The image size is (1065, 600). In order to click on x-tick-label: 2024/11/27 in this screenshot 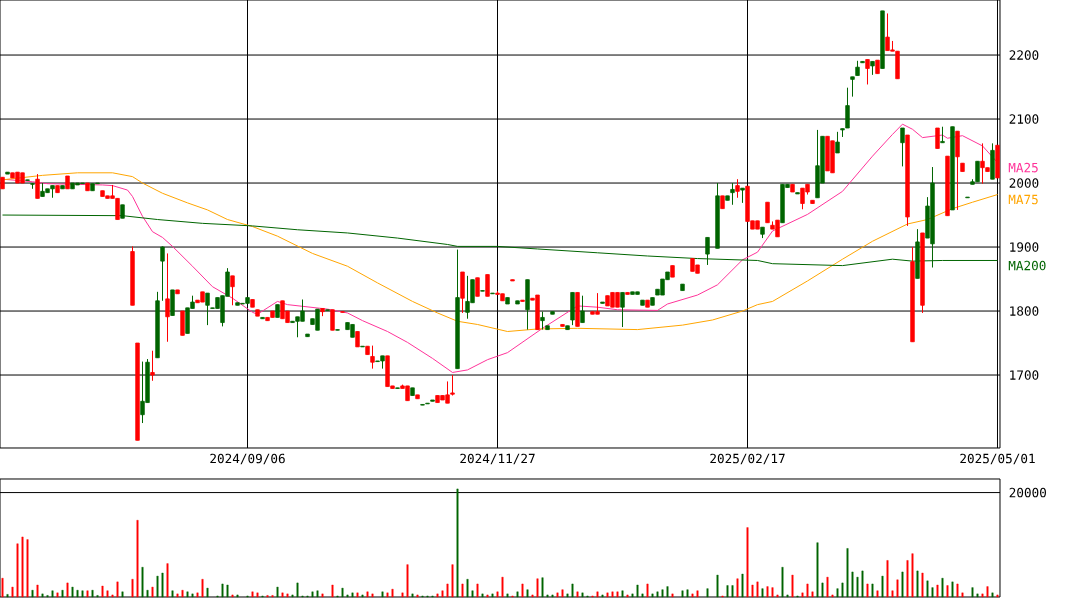, I will do `click(497, 459)`.